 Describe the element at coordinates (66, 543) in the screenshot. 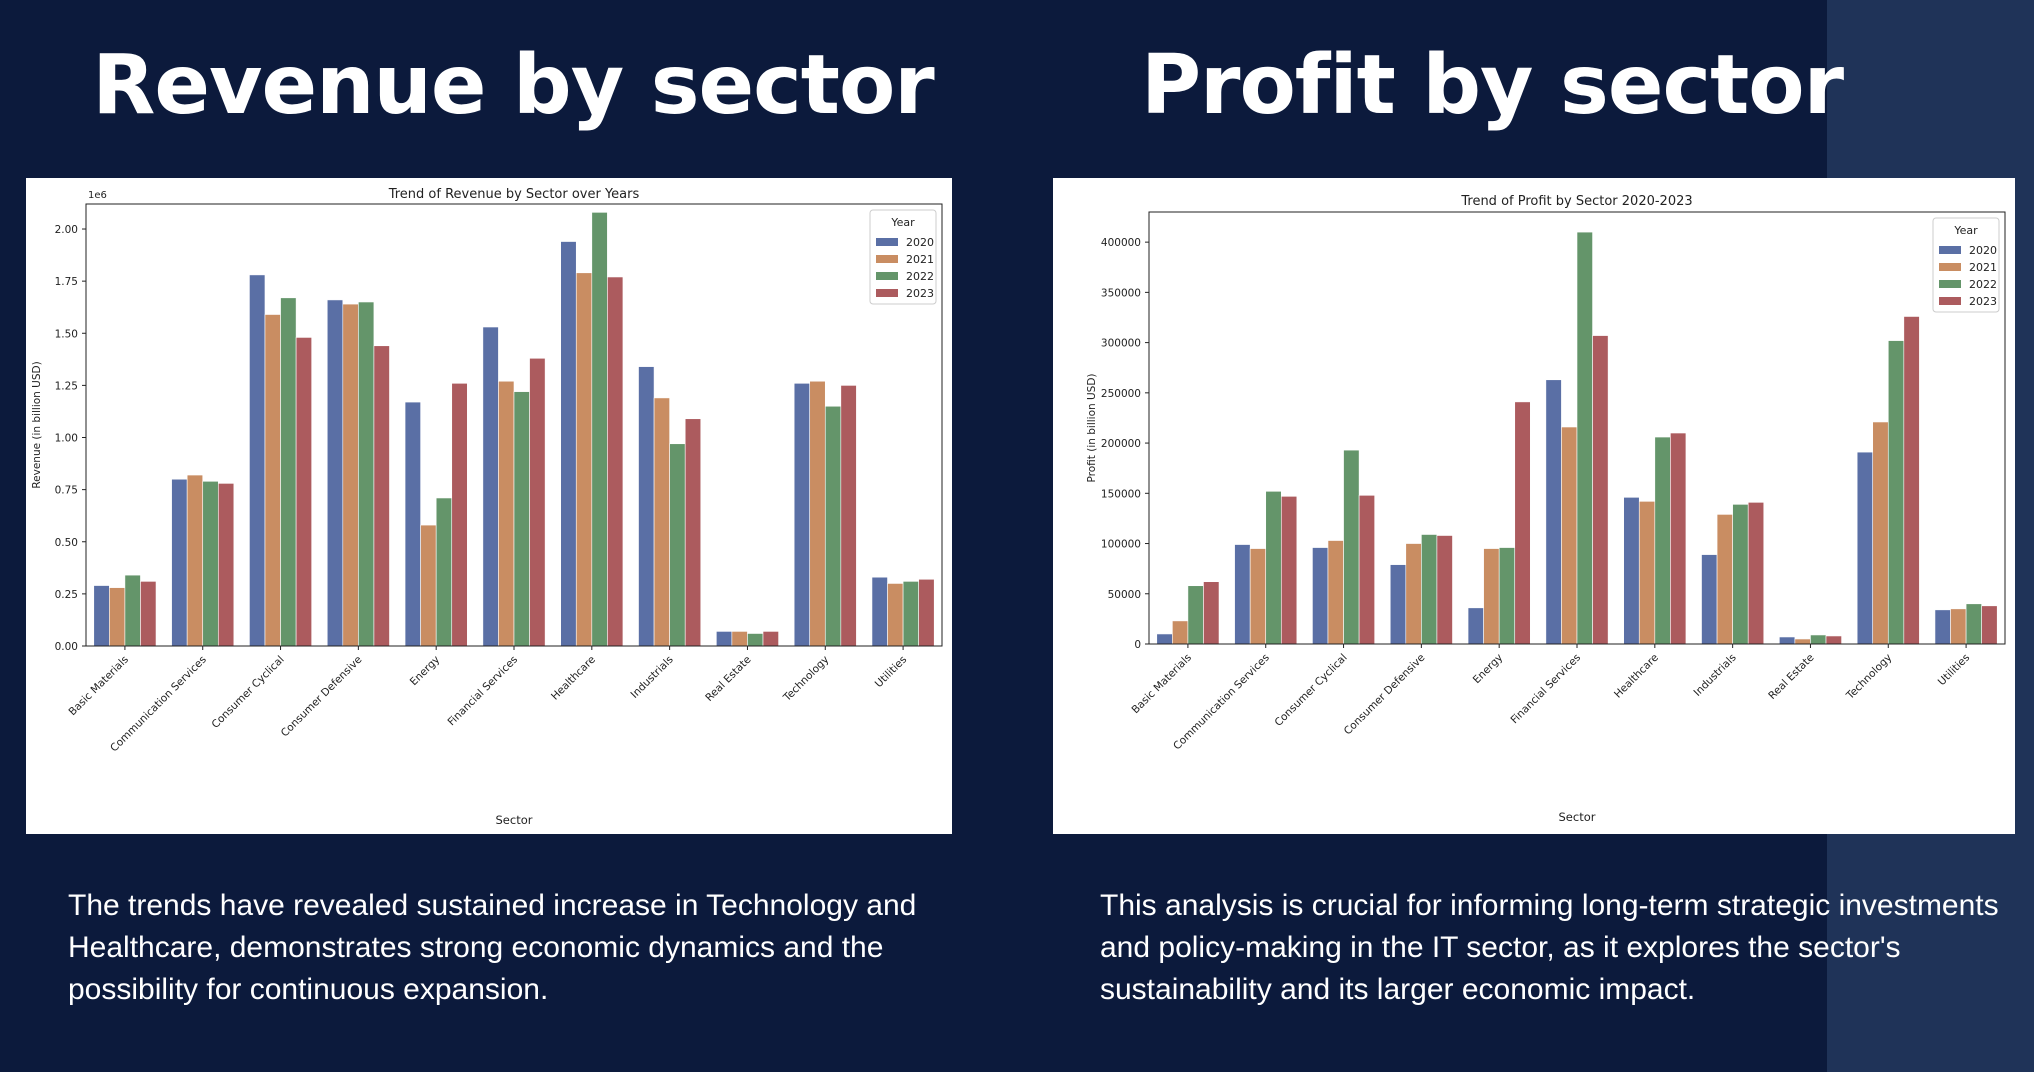

I see `y-tick-label: 0.50` at that location.